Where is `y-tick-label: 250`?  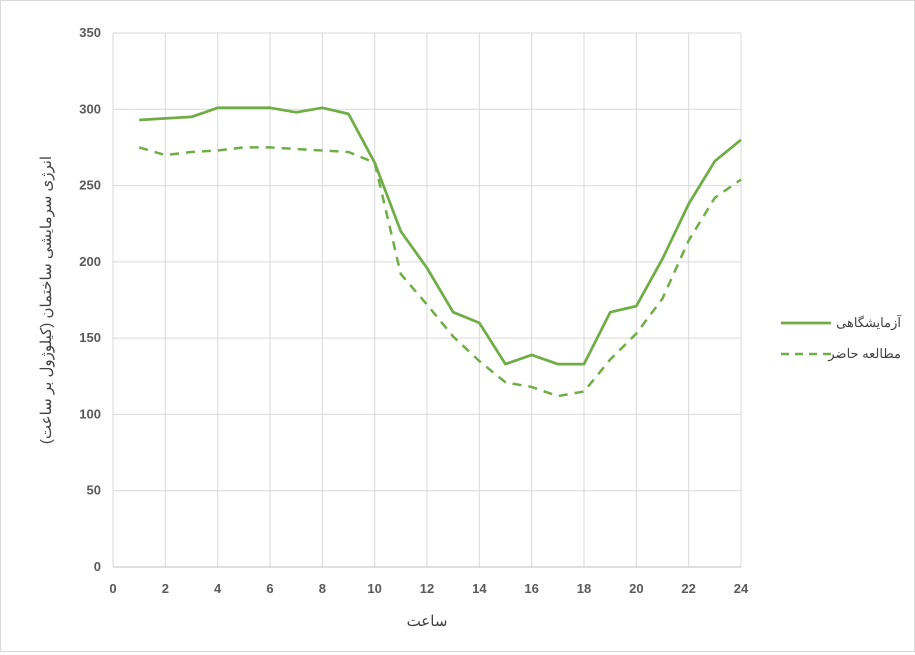
y-tick-label: 250 is located at coordinates (90, 185).